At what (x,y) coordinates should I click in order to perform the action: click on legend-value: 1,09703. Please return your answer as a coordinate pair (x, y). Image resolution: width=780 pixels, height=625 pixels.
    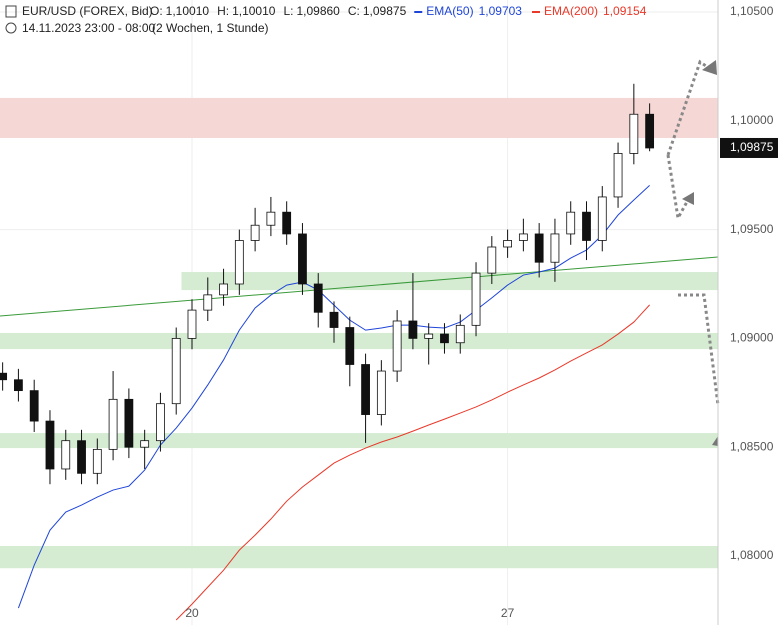
    Looking at the image, I should click on (501, 11).